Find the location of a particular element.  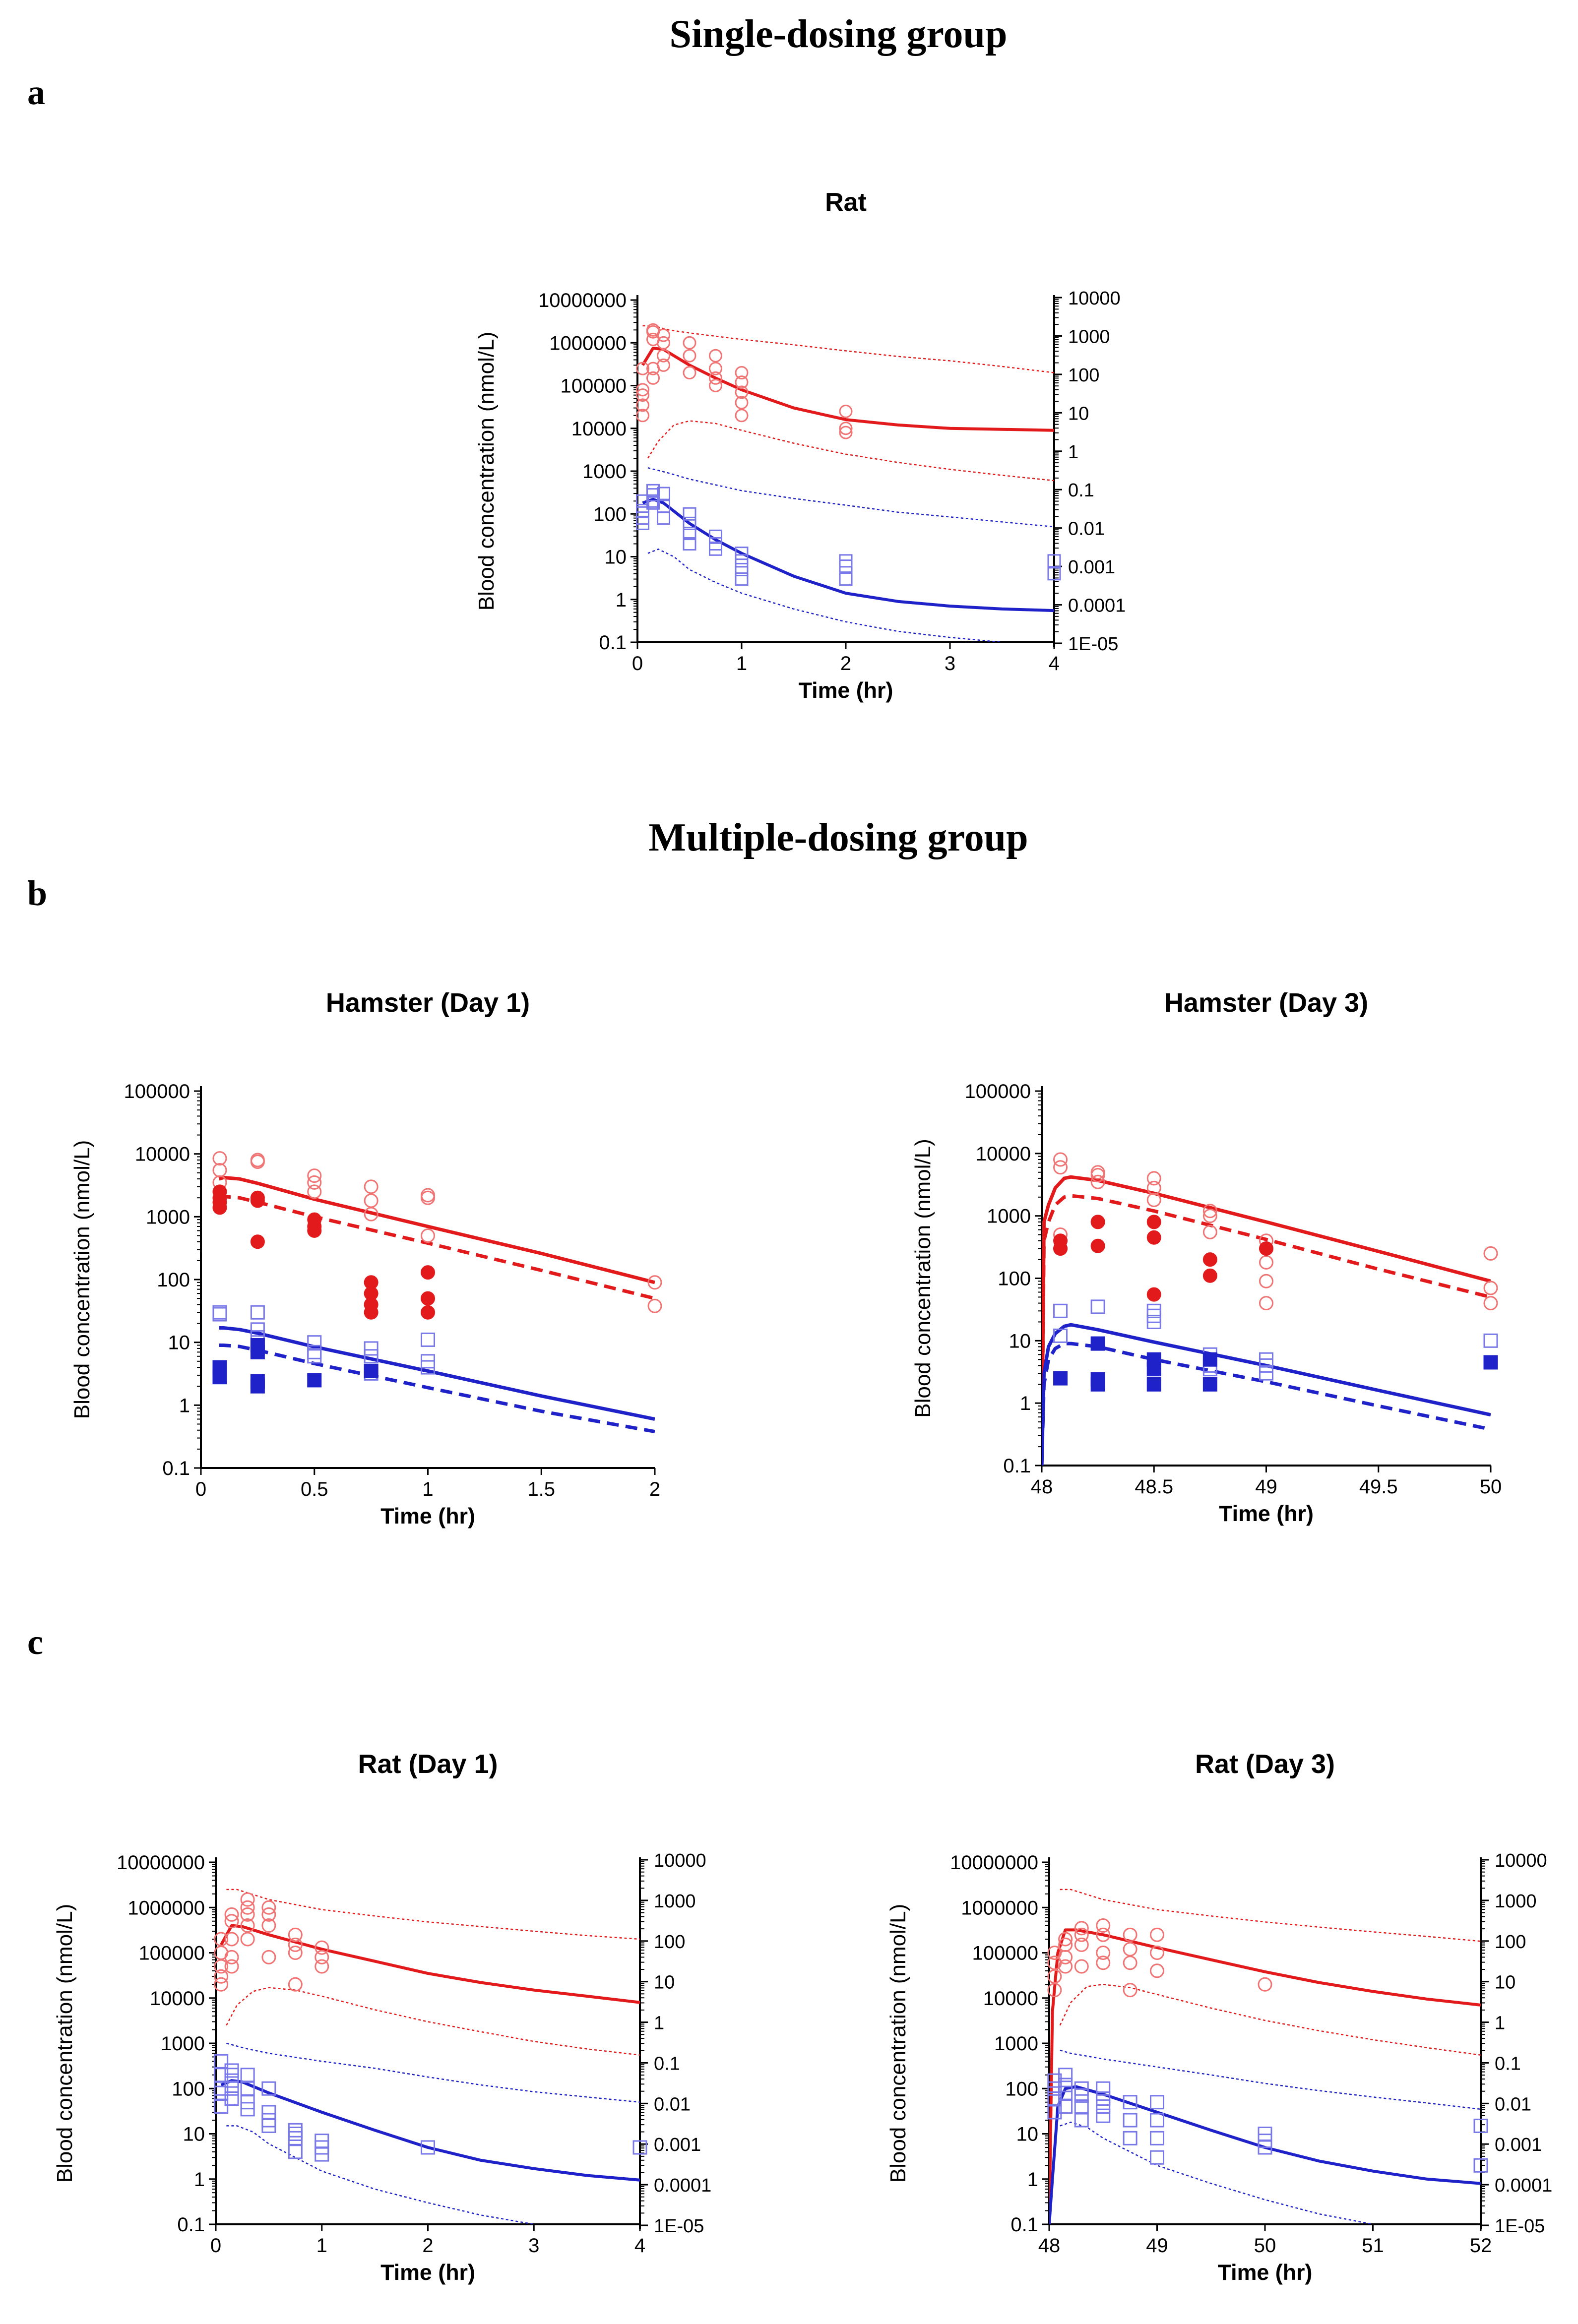

y-tick-label: 10 is located at coordinates (616, 557).